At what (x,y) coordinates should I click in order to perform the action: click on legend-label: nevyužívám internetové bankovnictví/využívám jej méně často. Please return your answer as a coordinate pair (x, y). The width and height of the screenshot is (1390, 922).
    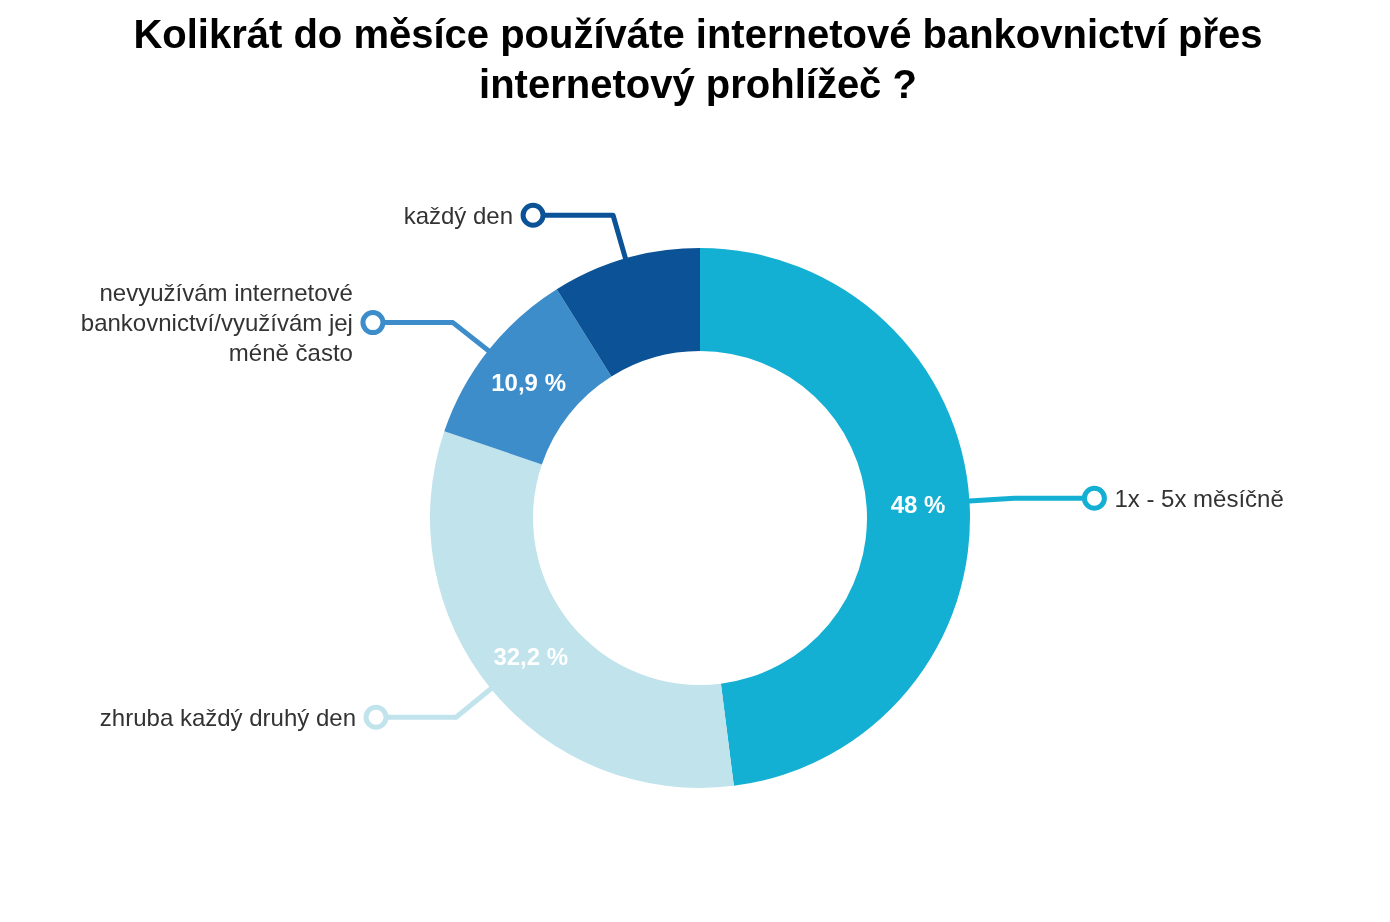
    Looking at the image, I should click on (216, 323).